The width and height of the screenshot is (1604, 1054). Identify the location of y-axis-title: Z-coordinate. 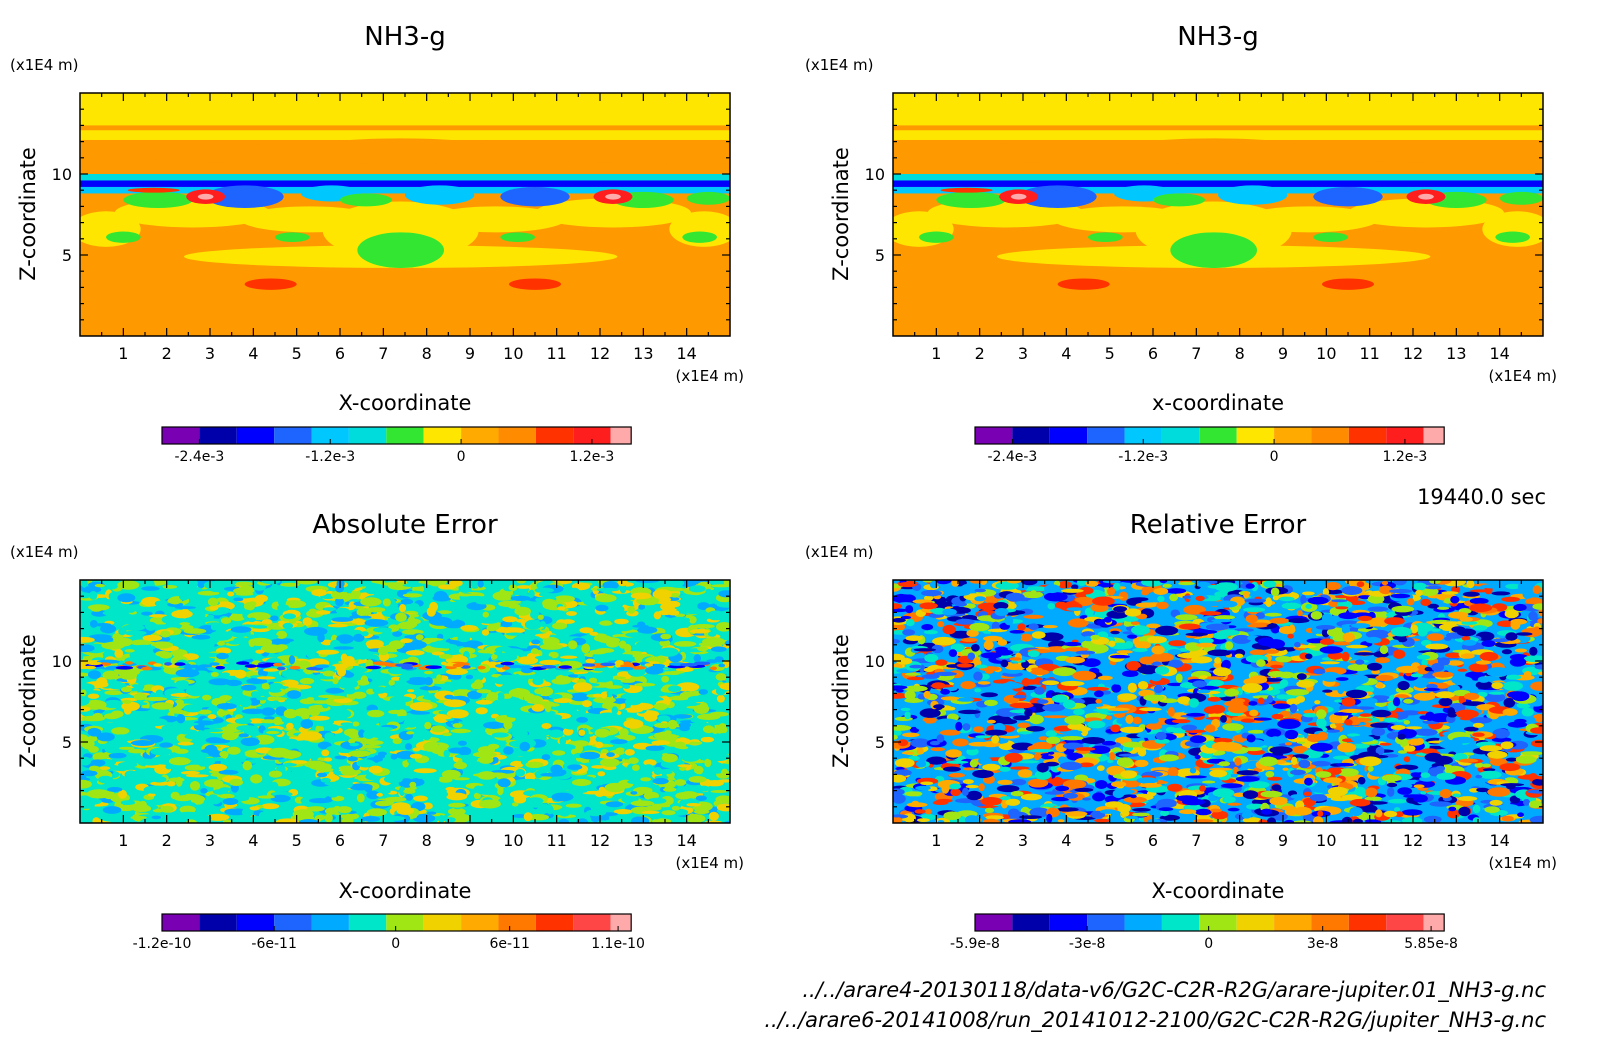
(841, 214).